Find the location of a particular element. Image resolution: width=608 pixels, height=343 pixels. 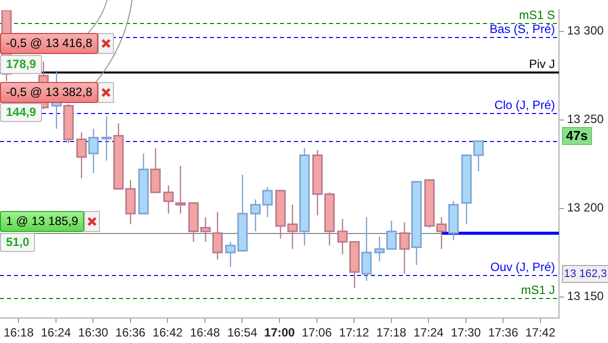

annotation: 1 @ 13 185,9 is located at coordinates (42, 221).